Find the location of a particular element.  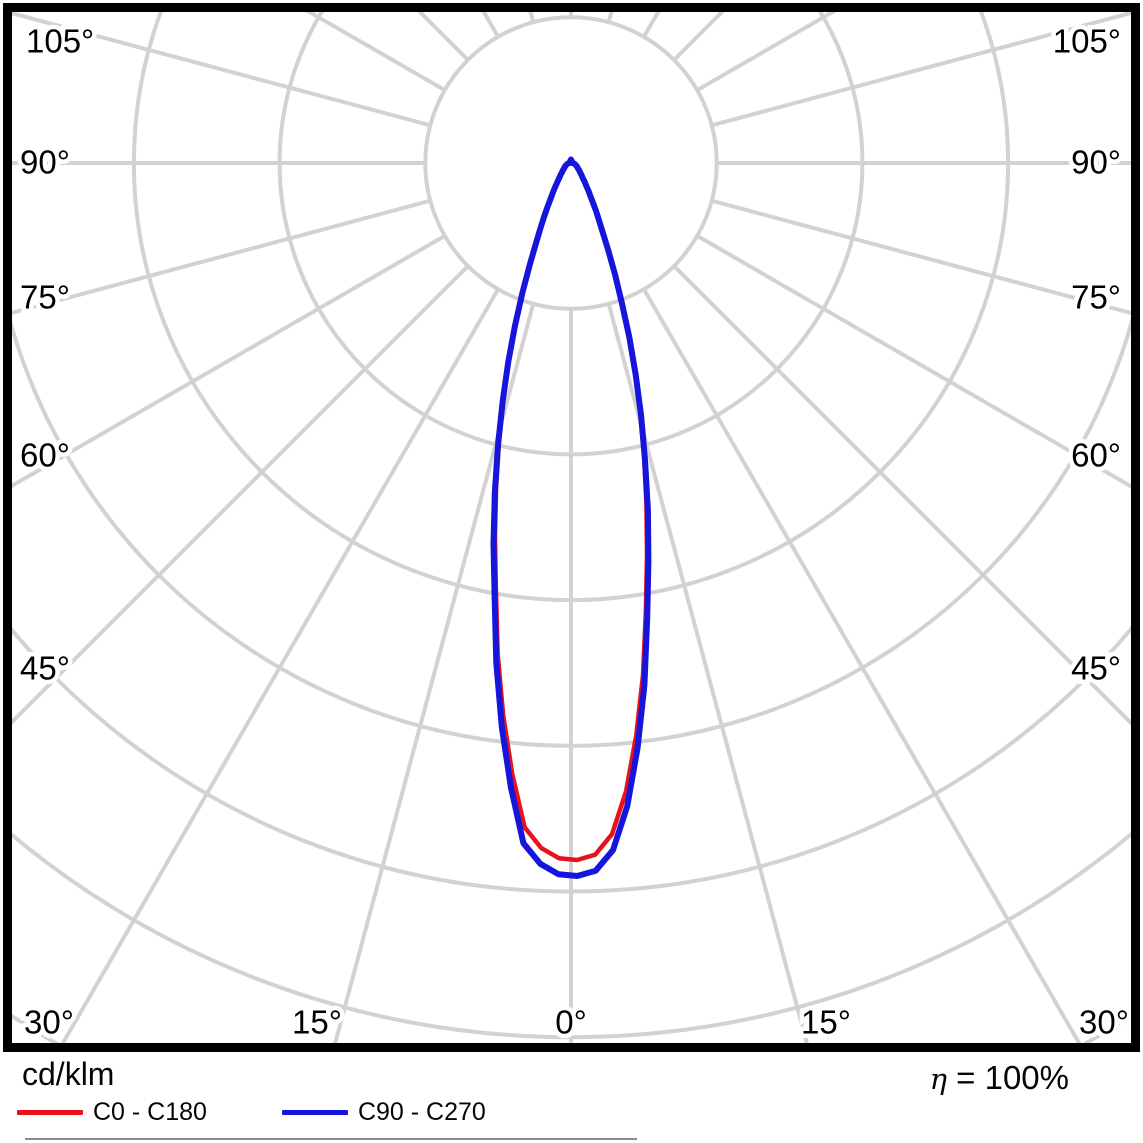

eta-equals: = is located at coordinates (966, 1077).